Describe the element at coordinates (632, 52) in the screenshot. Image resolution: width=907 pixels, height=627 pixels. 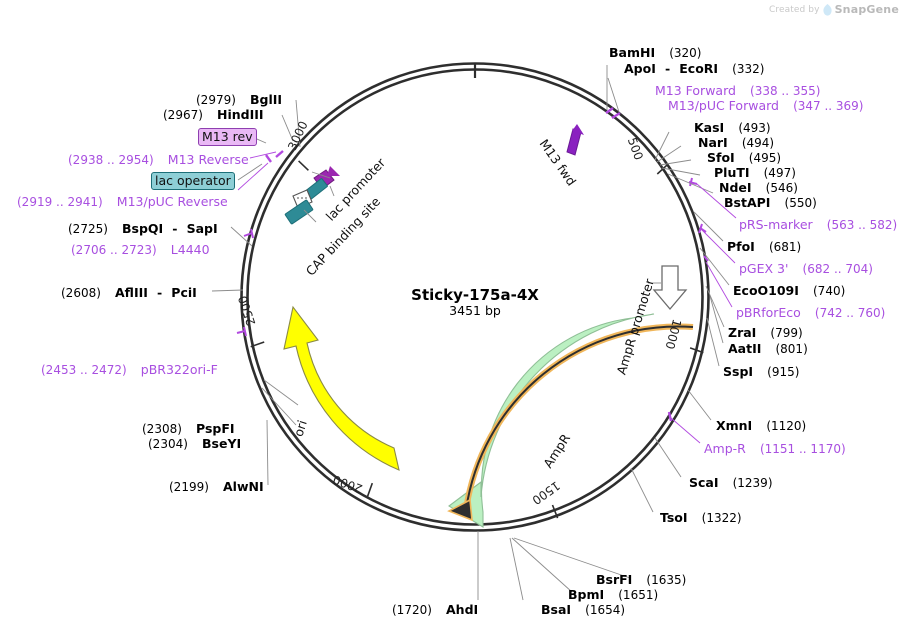
I see `enzyme-name: BamHI` at that location.